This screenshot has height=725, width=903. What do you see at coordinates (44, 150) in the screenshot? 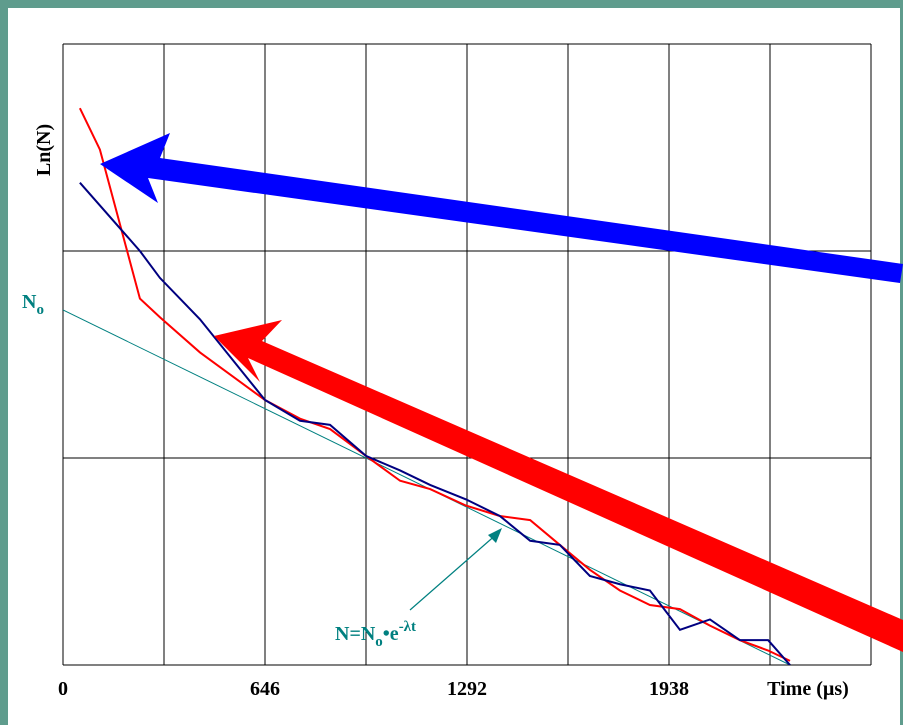
I see `y-axis-label: Ln(N)` at bounding box center [44, 150].